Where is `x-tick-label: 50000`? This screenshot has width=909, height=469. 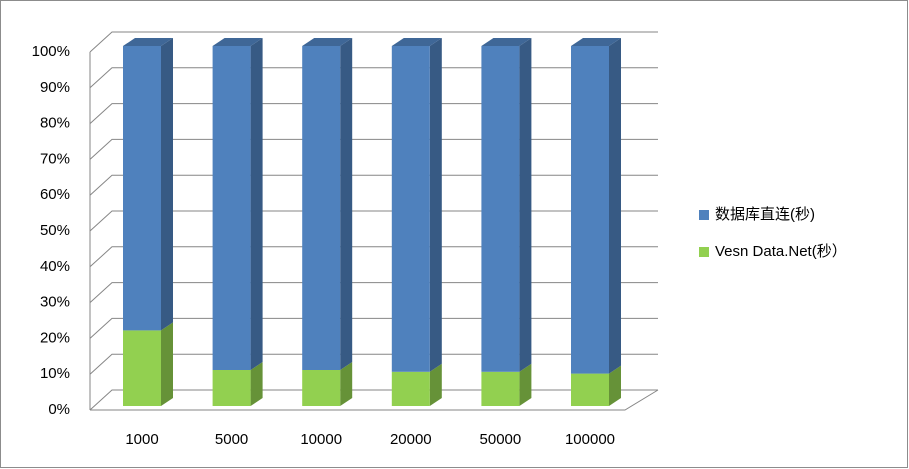
x-tick-label: 50000 is located at coordinates (501, 439).